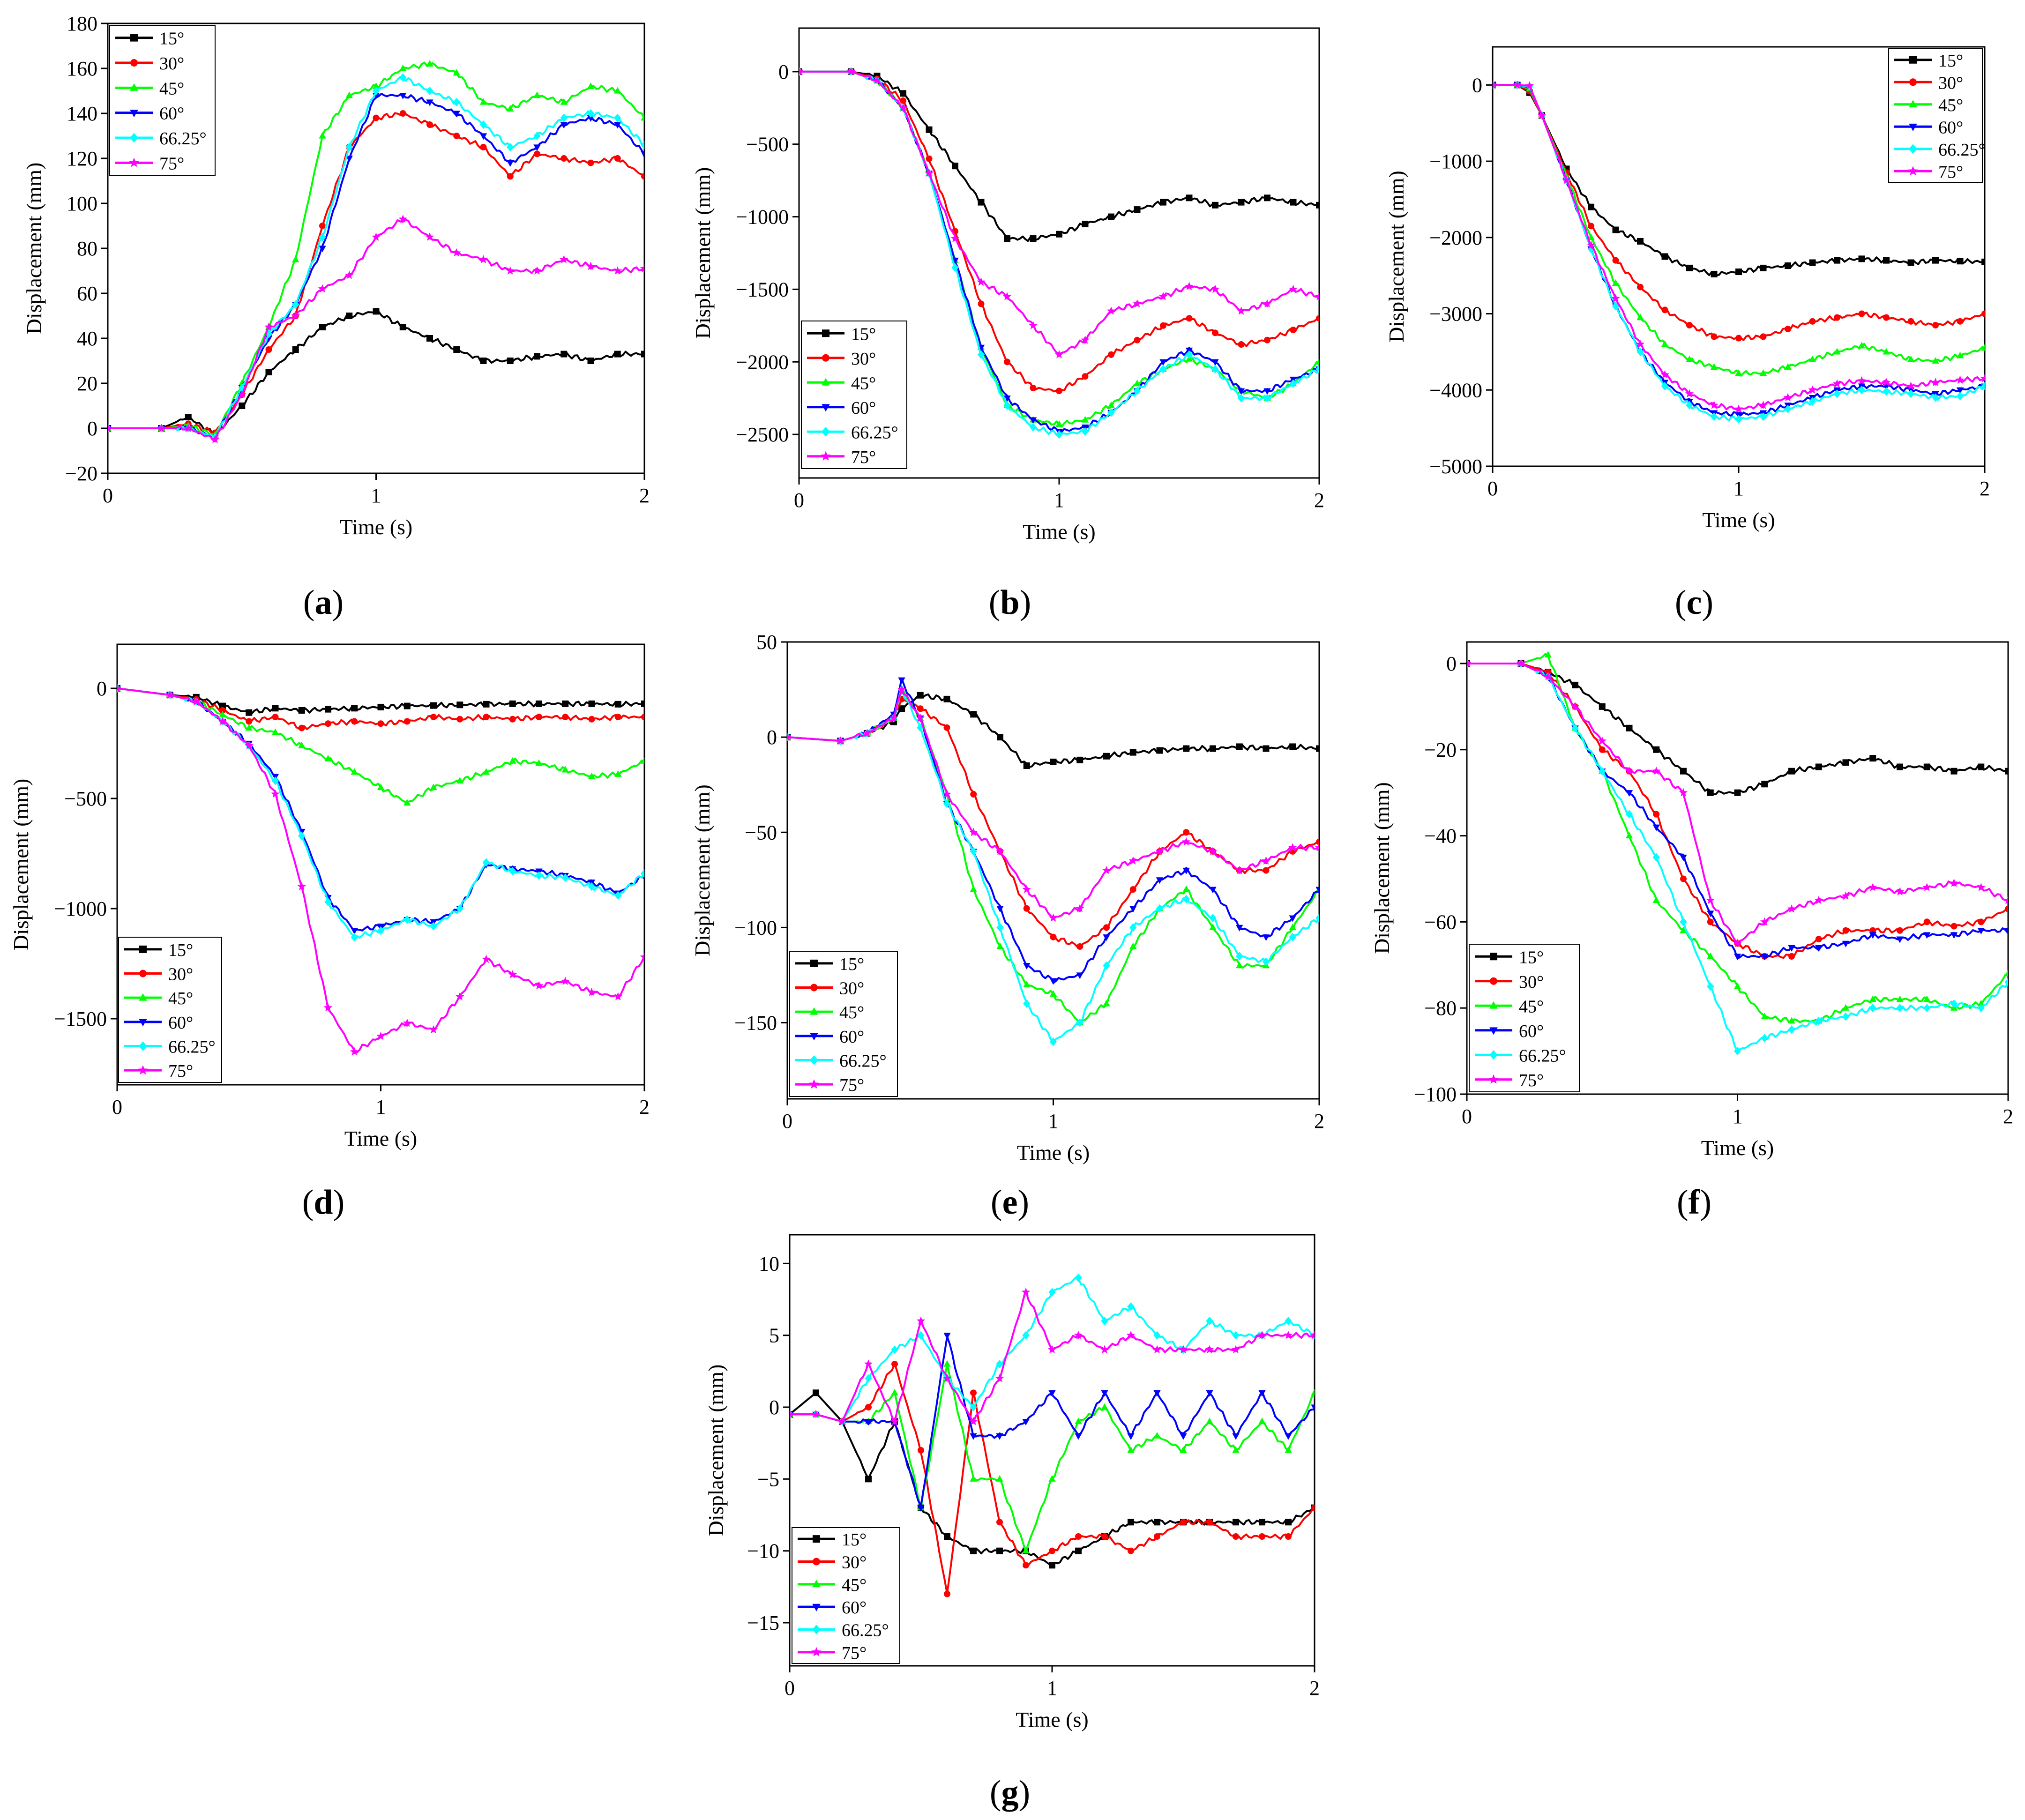 The image size is (2025, 1820). What do you see at coordinates (1440, 749) in the screenshot?
I see `y-tick-label: −20` at bounding box center [1440, 749].